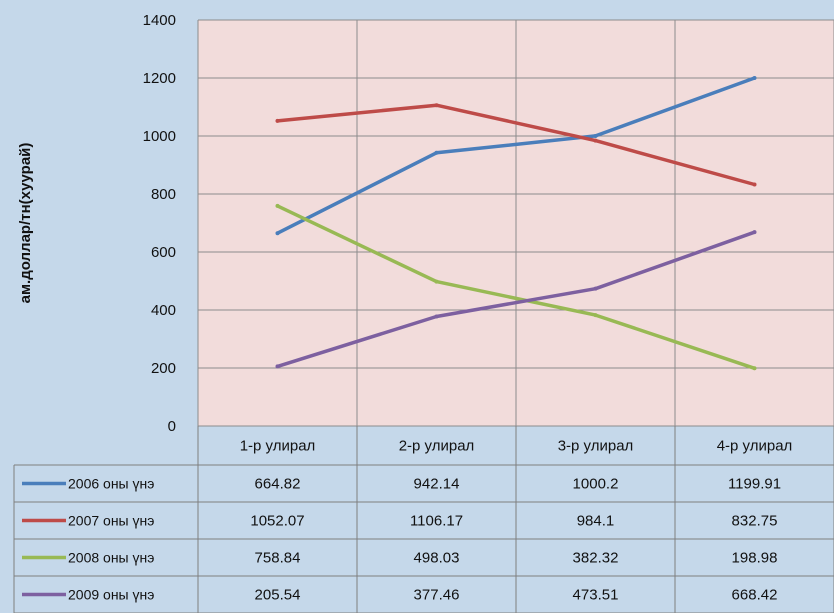  Describe the element at coordinates (278, 595) in the screenshot. I see `data-label: 205.54` at that location.